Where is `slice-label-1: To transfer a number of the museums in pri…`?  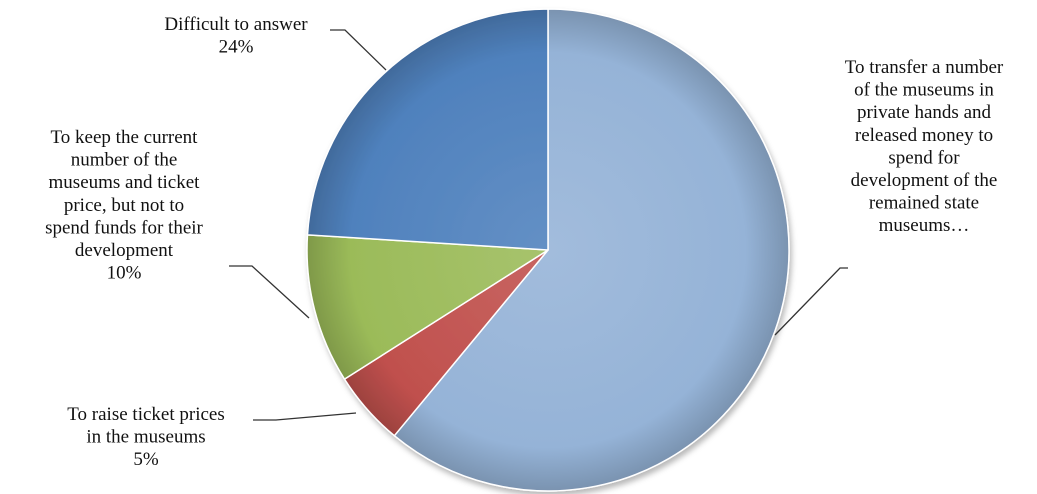
slice-label-1: To transfer a number of the museums in pri… is located at coordinates (924, 146).